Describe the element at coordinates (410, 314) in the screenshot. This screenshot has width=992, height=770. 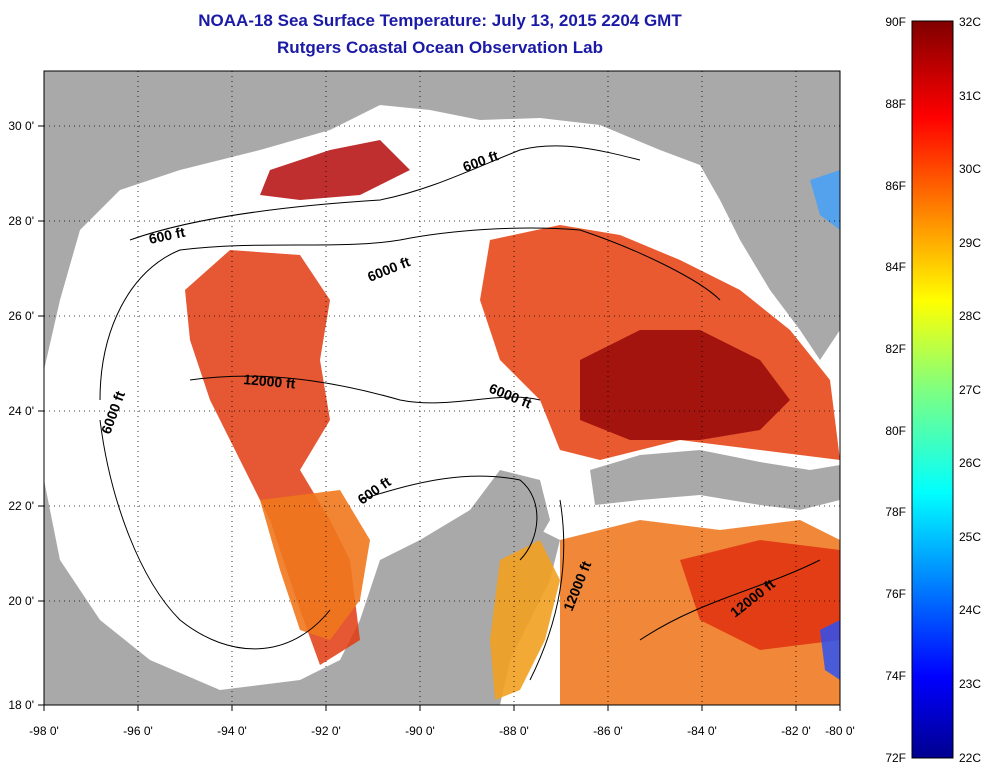
I see `contour-6000ft` at that location.